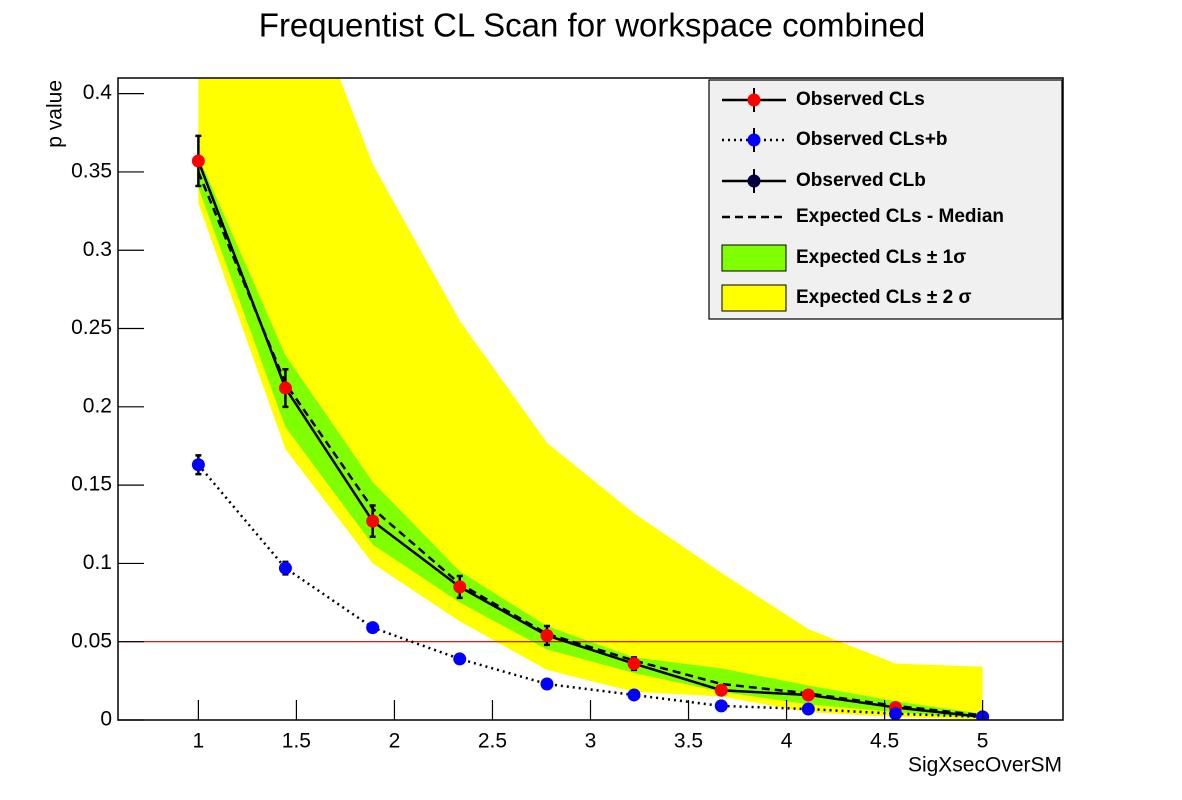  Describe the element at coordinates (97, 249) in the screenshot. I see `y-tick-label: 0.3` at that location.